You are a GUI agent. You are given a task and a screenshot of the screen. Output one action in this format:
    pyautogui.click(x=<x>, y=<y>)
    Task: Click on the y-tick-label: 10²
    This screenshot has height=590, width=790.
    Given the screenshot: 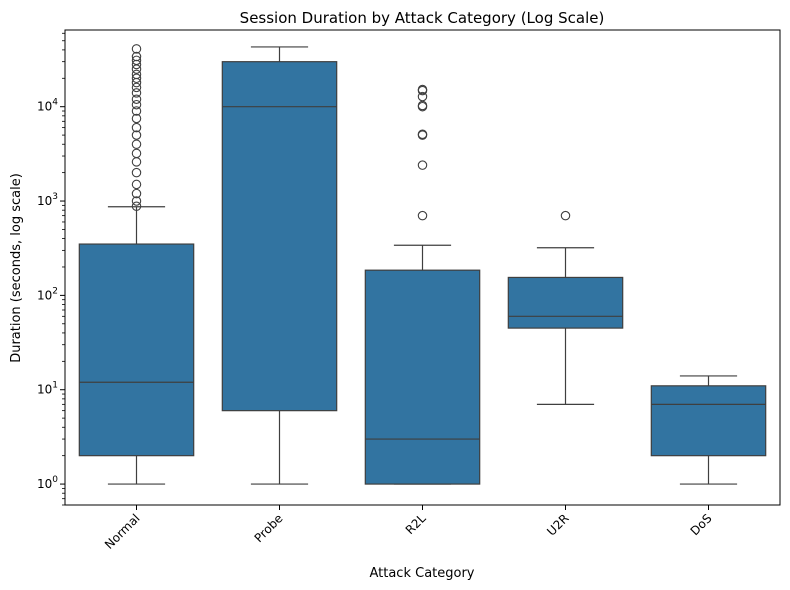 What is the action you would take?
    pyautogui.click(x=47, y=294)
    